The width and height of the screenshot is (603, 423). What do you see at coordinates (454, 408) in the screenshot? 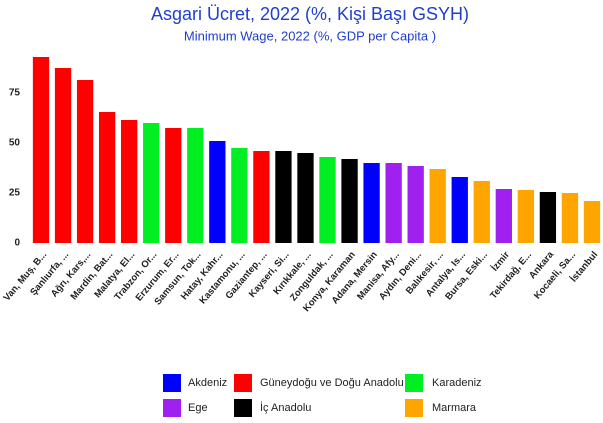
I see `legend-label: Marmara` at bounding box center [454, 408].